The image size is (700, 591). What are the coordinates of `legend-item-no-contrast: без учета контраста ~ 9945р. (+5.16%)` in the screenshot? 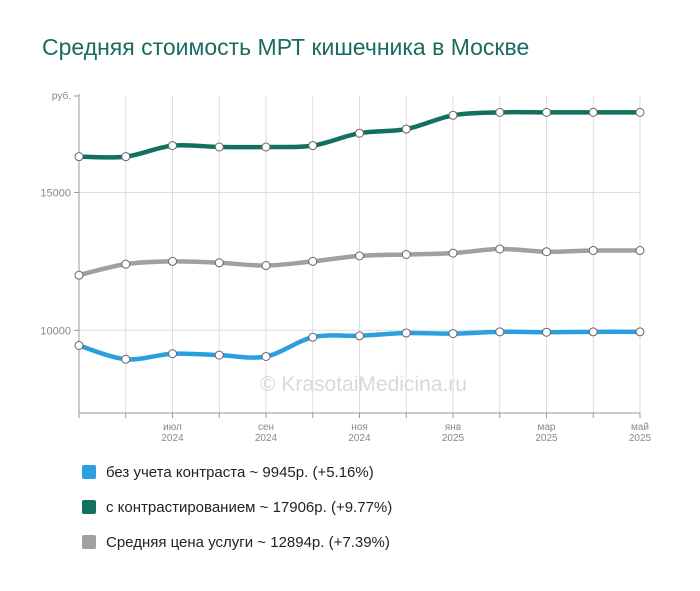 It's located at (237, 472).